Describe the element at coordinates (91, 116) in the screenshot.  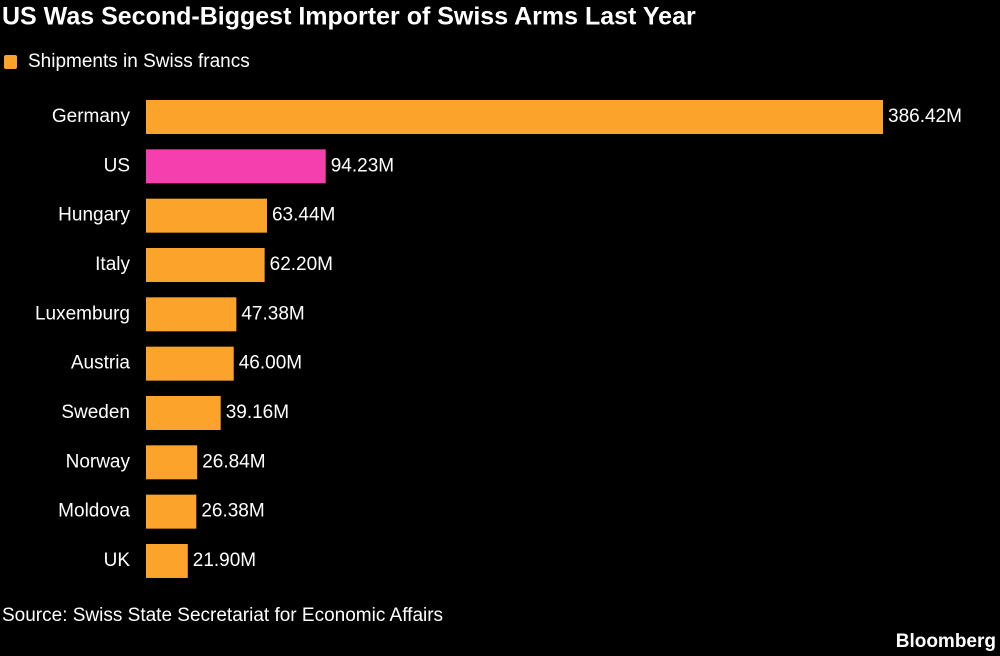
I see `category-label: Germany` at that location.